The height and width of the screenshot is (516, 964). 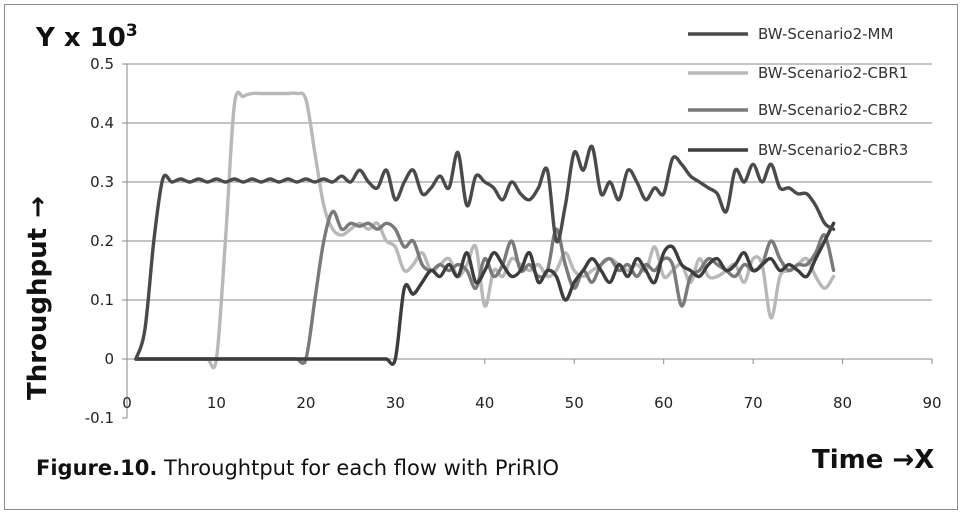 I want to click on legend-label: BW-Scenario2-CBR2, so click(x=833, y=110).